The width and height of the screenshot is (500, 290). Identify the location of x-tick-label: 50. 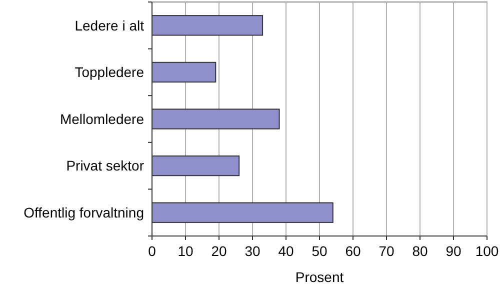
(320, 251).